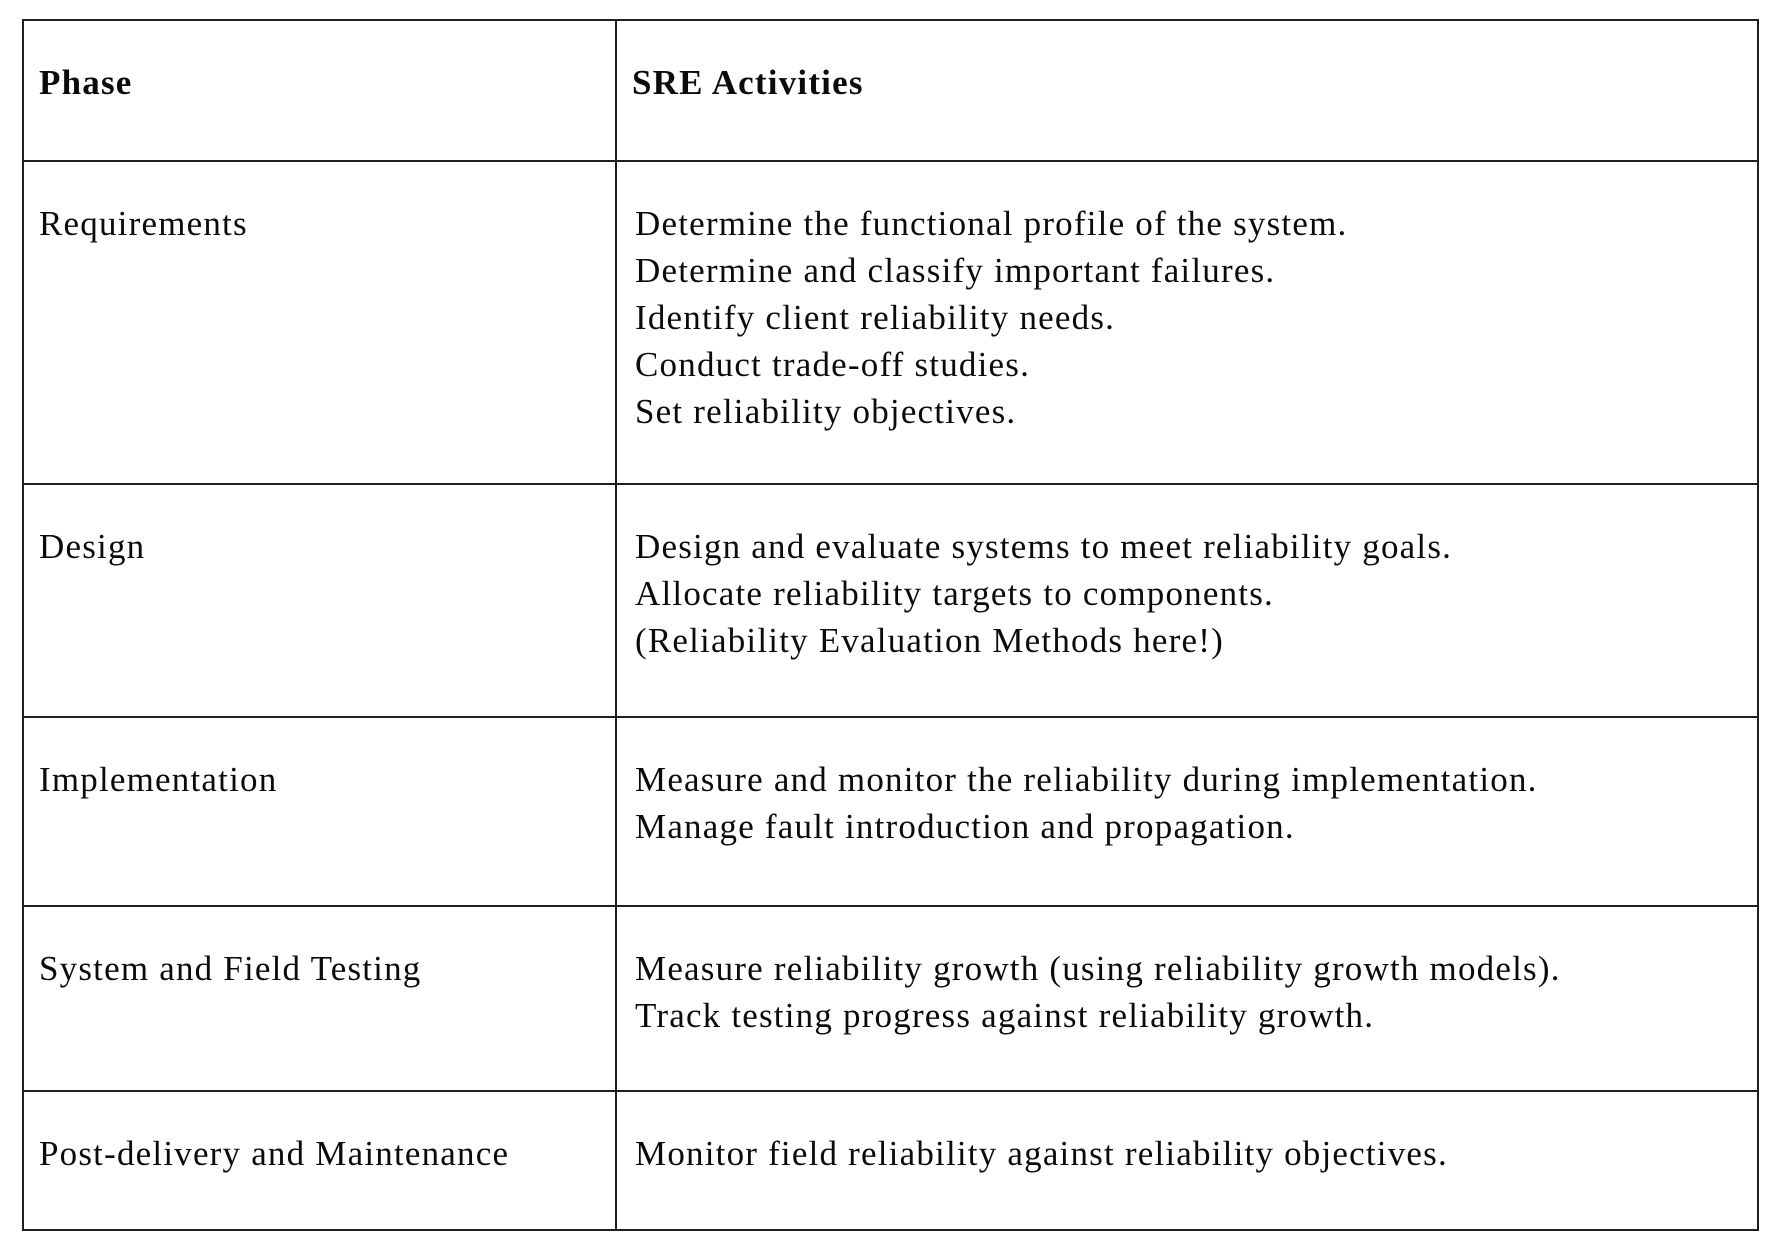 Image resolution: width=1770 pixels, height=1248 pixels. I want to click on activity-line: (Reliability Evaluation Methods here!), so click(929, 640).